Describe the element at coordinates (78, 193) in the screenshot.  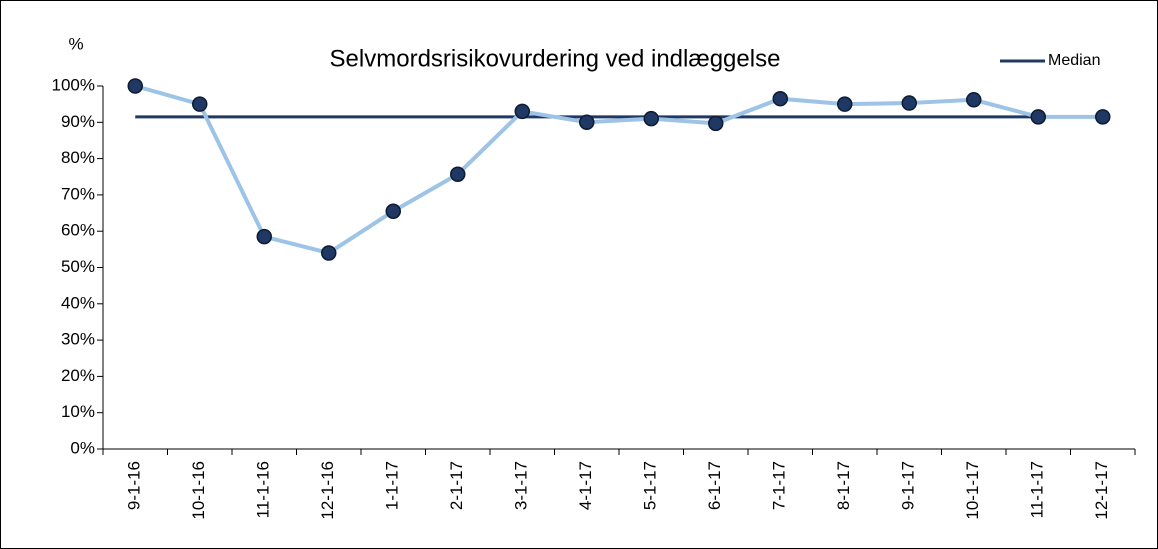
I see `y-tick-label: 70%` at that location.